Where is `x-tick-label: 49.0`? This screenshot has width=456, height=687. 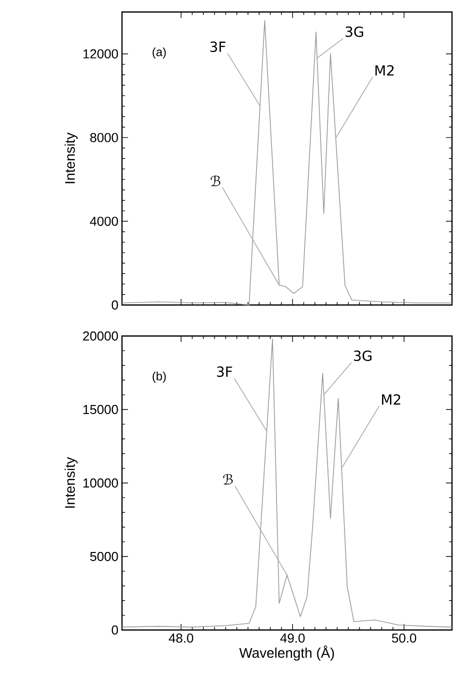
x-tick-label: 49.0 is located at coordinates (292, 638).